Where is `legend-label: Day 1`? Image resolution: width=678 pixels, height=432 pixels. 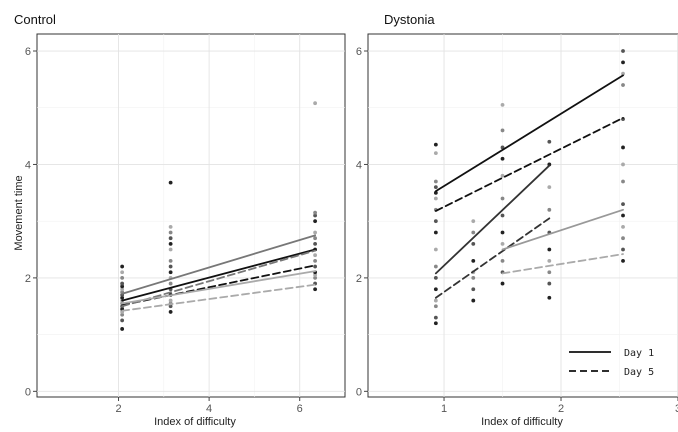
legend-label: Day 1 is located at coordinates (639, 353).